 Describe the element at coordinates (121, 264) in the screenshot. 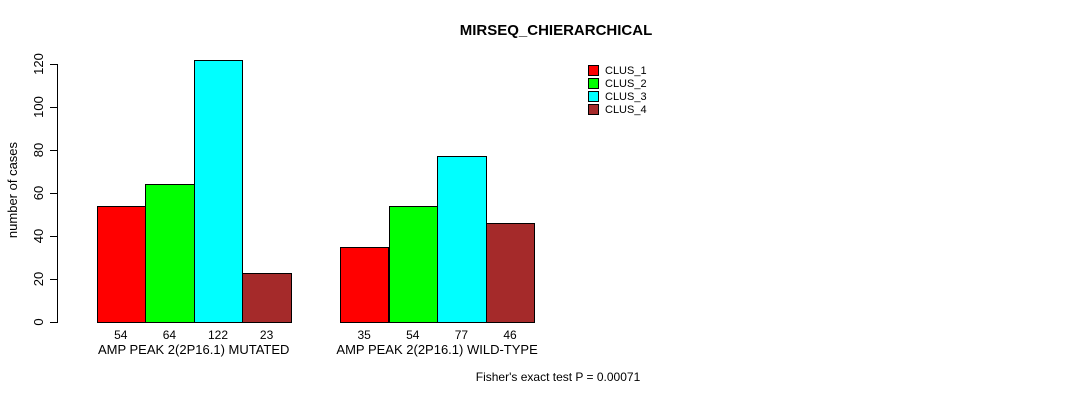

I see `bar-clus_1-group1` at that location.